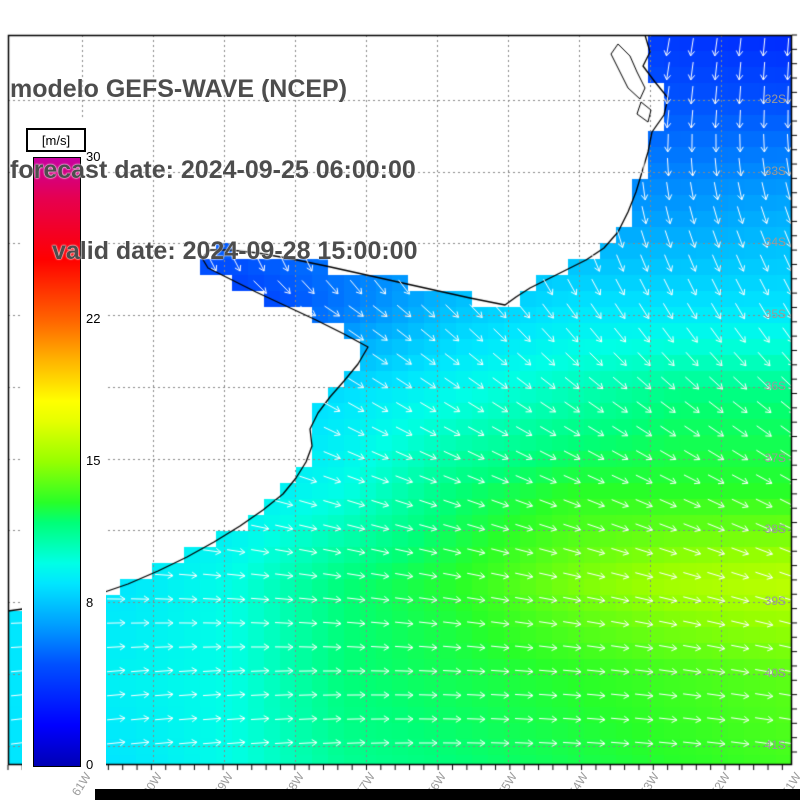 The width and height of the screenshot is (800, 800). I want to click on colorbar-tick-label: 22, so click(93, 319).